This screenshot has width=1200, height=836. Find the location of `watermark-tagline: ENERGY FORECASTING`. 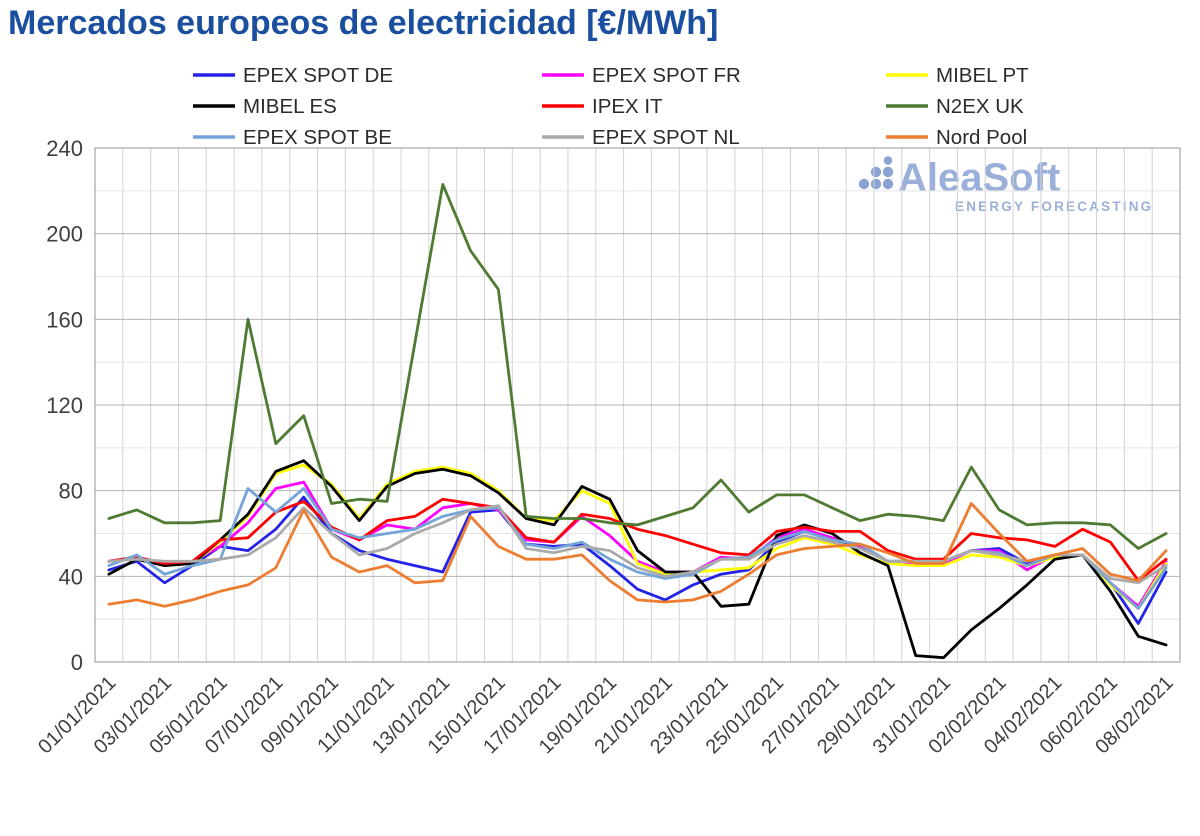

watermark-tagline: ENERGY FORECASTING is located at coordinates (1054, 206).